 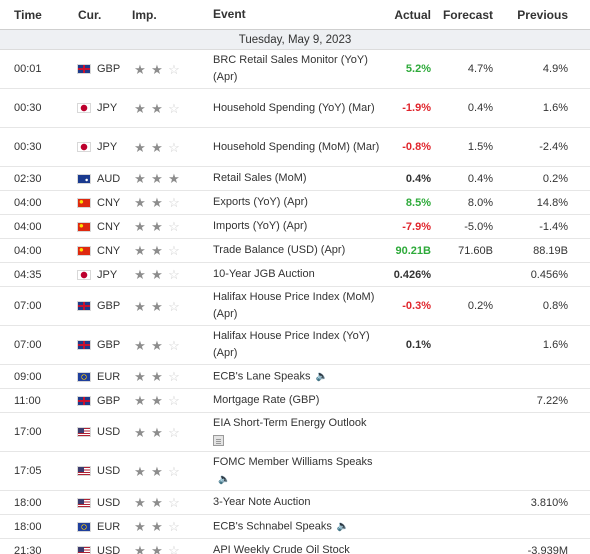 What do you see at coordinates (28, 14) in the screenshot?
I see `header-time: Time` at bounding box center [28, 14].